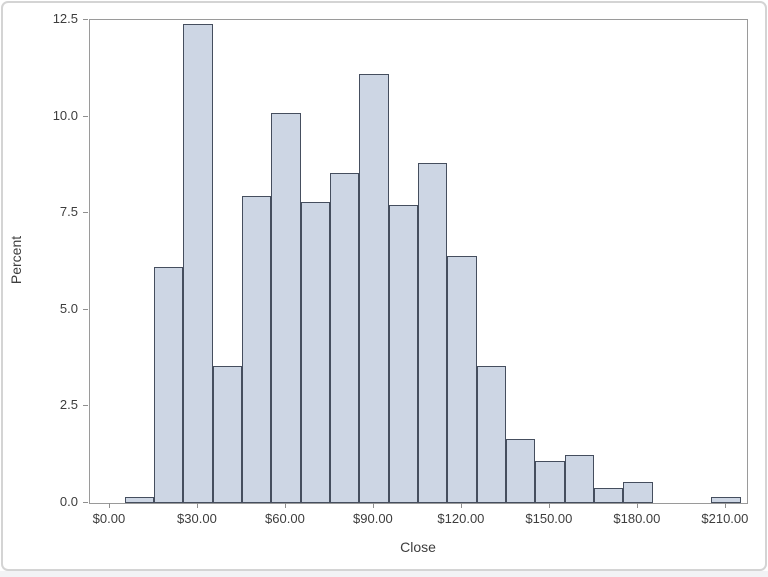 The width and height of the screenshot is (768, 577). I want to click on x-axis-tick-label: $90.00, so click(373, 518).